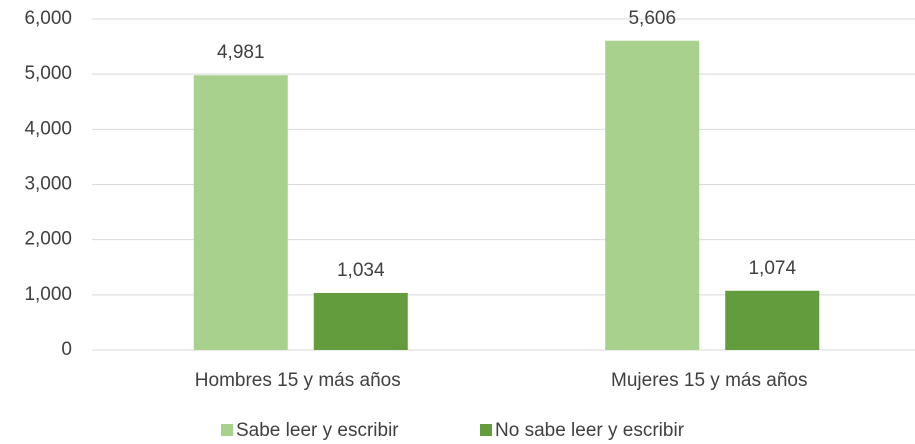 The height and width of the screenshot is (444, 915). Describe the element at coordinates (48, 184) in the screenshot. I see `y-tick-label: 3,000` at that location.